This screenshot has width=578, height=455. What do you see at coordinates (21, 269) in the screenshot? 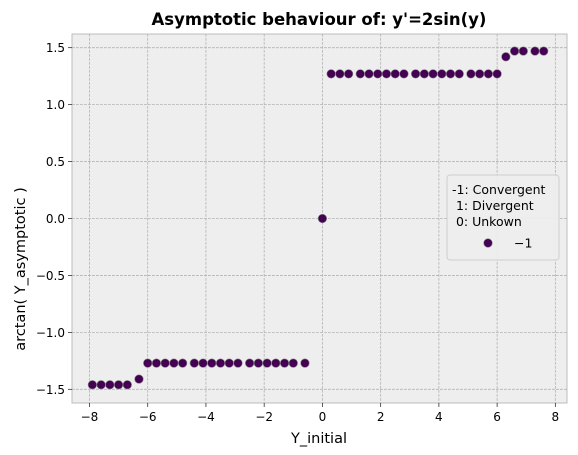
I see `y-axis-label: arctan( Y_asymptotic )` at bounding box center [21, 269].